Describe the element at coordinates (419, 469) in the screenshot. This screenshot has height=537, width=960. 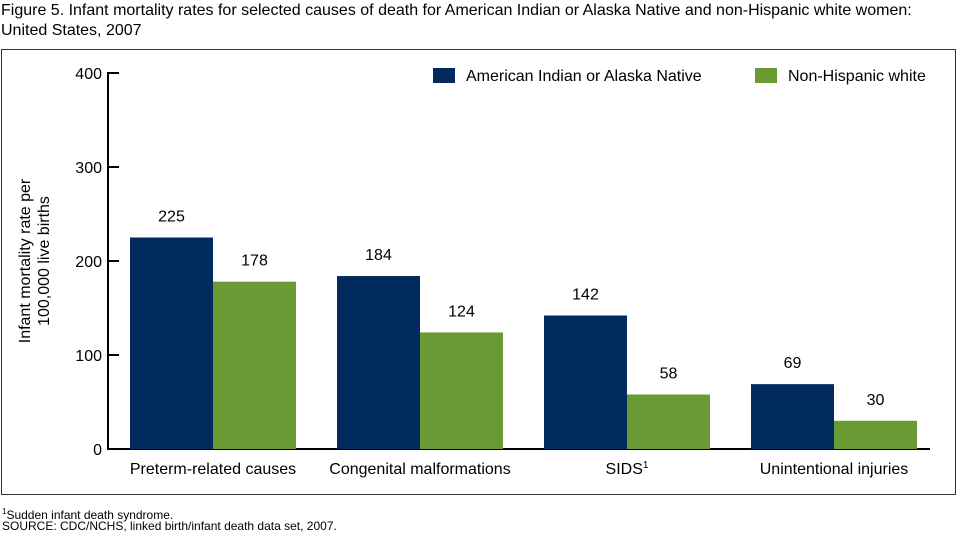
I see `x-tick-label: Congenital malformations` at that location.